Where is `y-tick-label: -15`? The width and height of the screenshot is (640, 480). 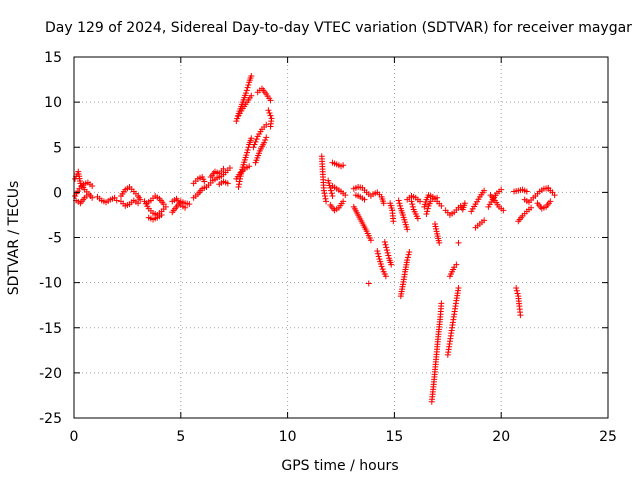 y-tick-label: -15 is located at coordinates (50, 329).